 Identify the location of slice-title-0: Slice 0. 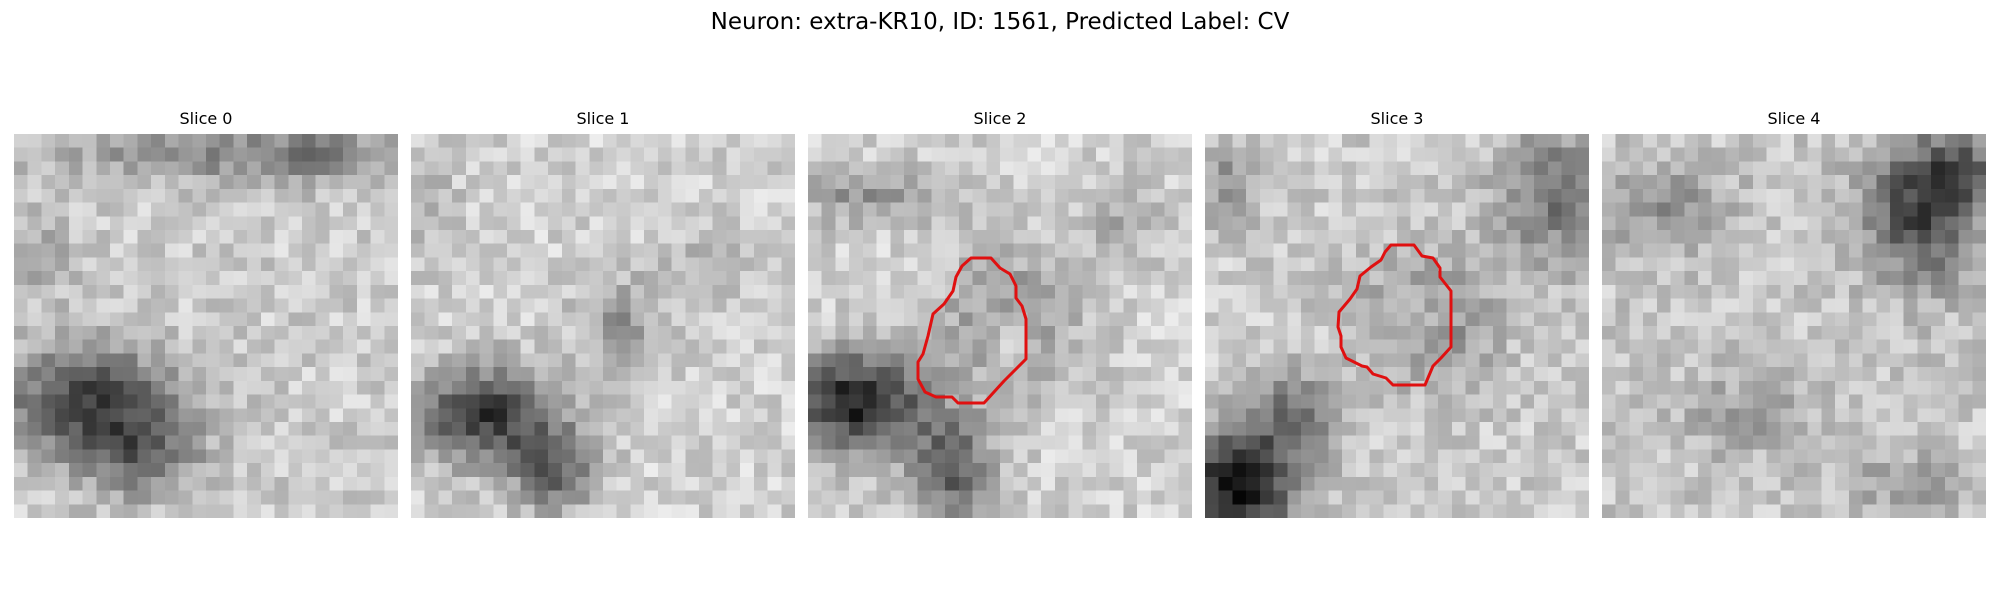
(206, 118).